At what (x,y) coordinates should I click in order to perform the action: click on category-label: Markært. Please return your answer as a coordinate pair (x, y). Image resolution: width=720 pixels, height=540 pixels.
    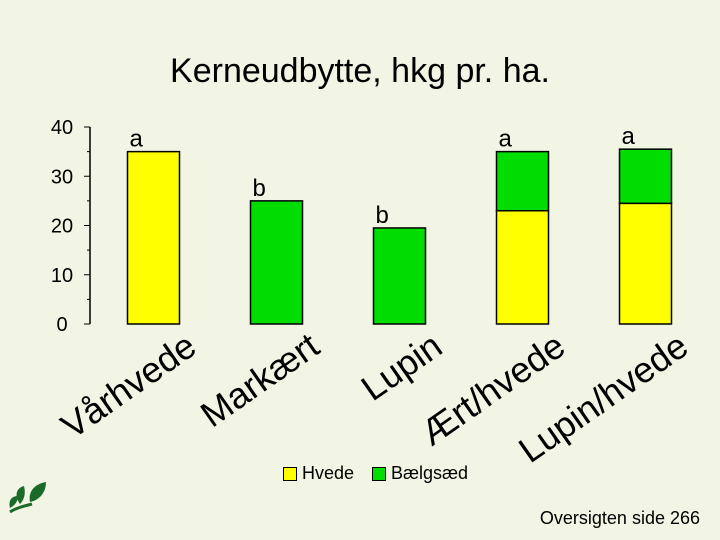
    Looking at the image, I should click on (259, 380).